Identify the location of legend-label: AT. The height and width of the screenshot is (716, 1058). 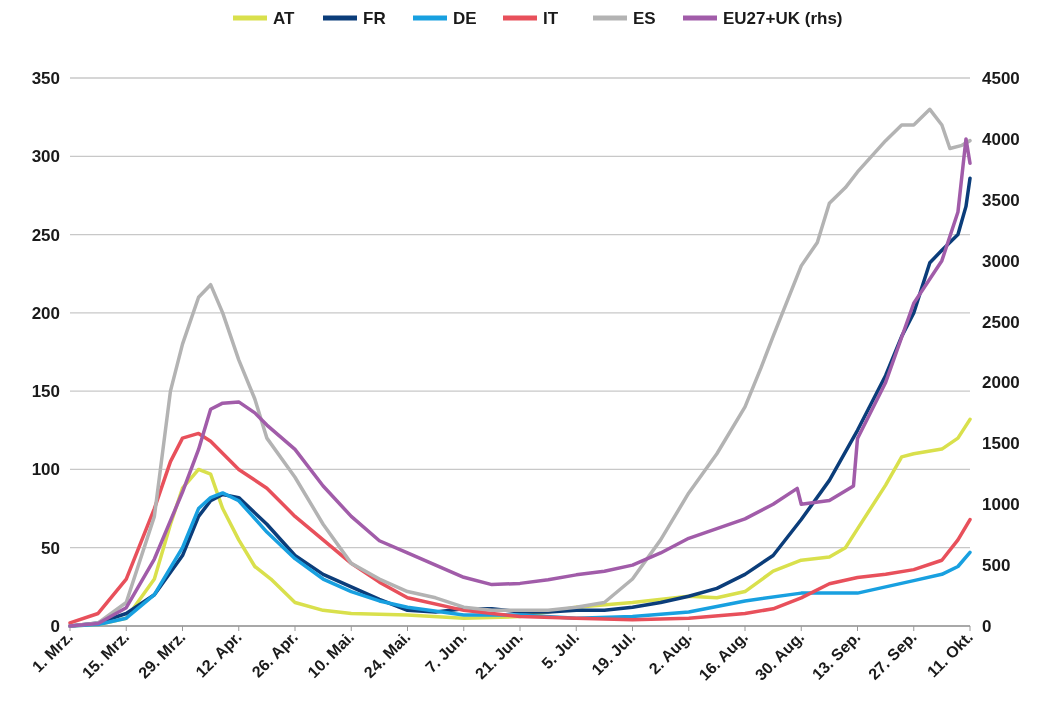
(284, 18).